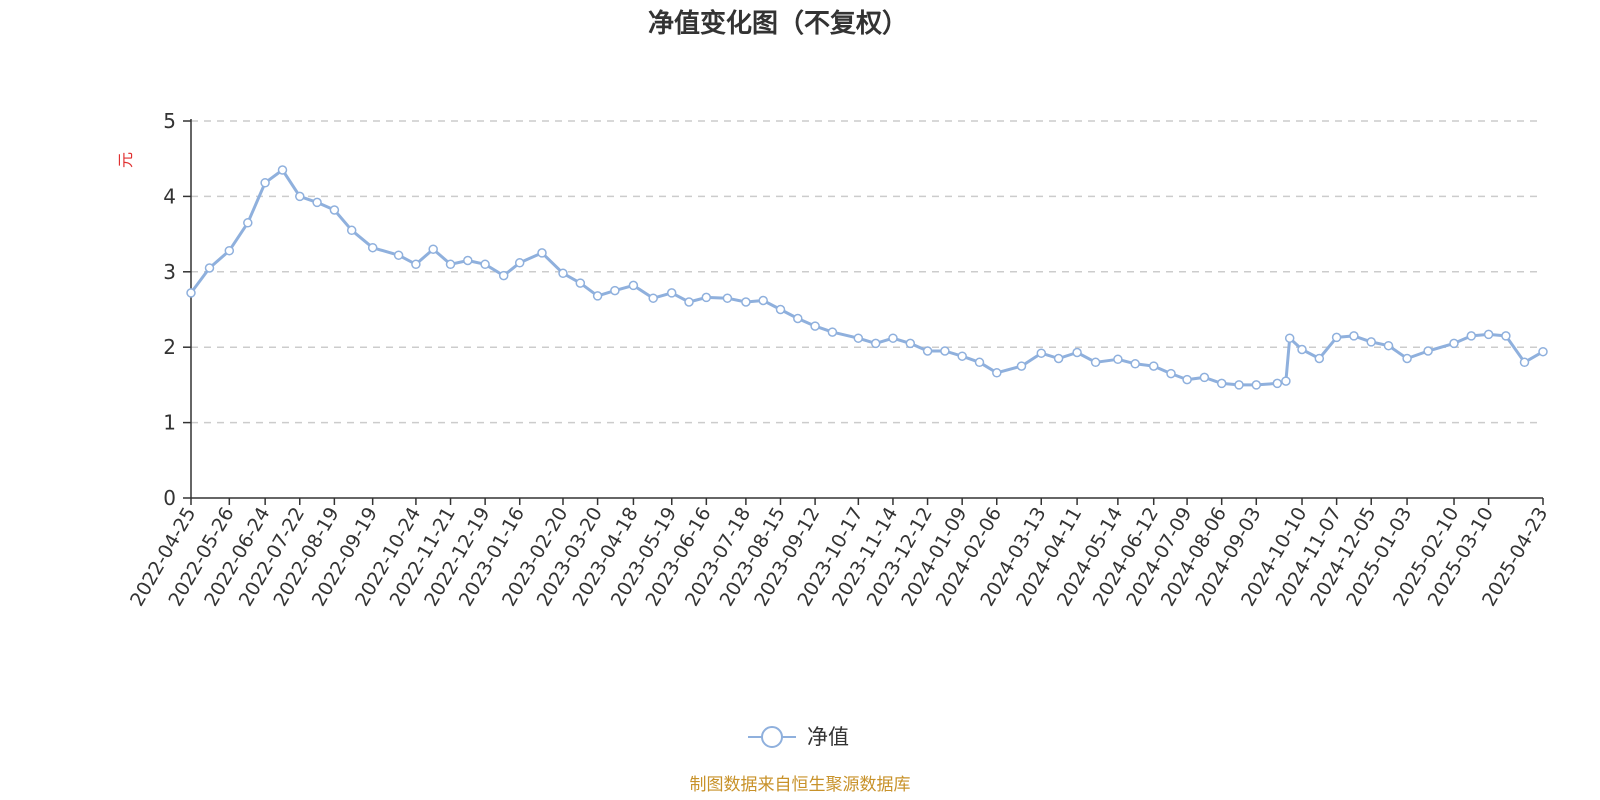  What do you see at coordinates (169, 121) in the screenshot?
I see `y-tick-label: 5` at bounding box center [169, 121].